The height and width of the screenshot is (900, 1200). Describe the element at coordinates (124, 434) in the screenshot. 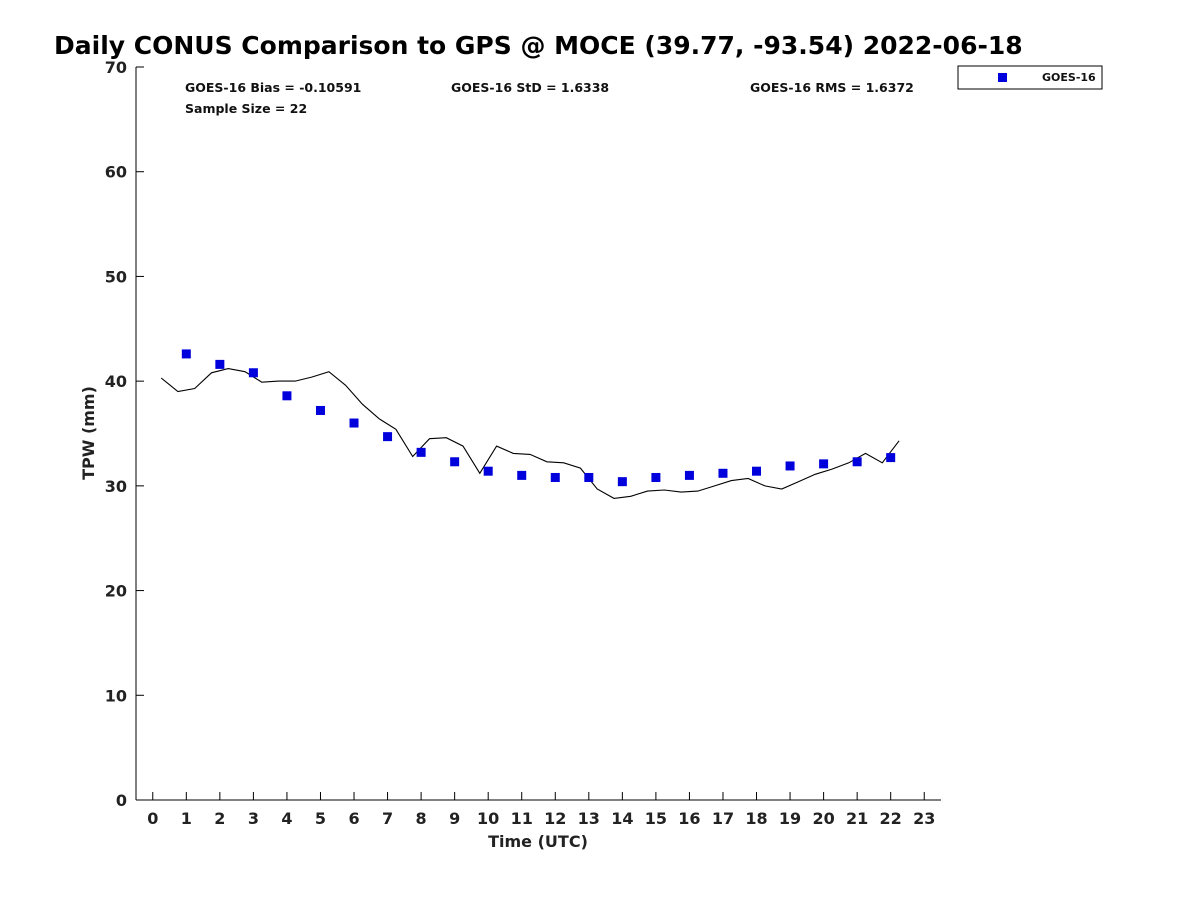

I see `y-axis: 0 10 20 30 40 50 60 70` at that location.